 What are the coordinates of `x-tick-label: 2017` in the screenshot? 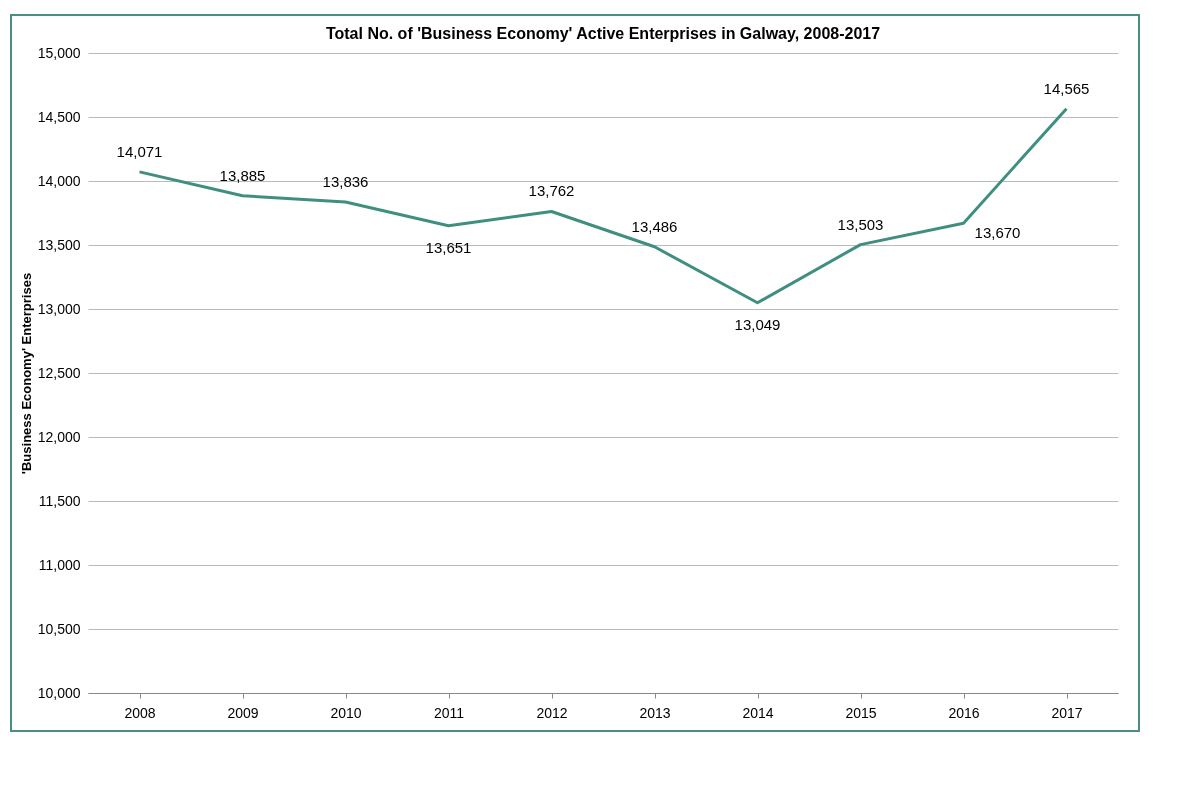 It's located at (1067, 712).